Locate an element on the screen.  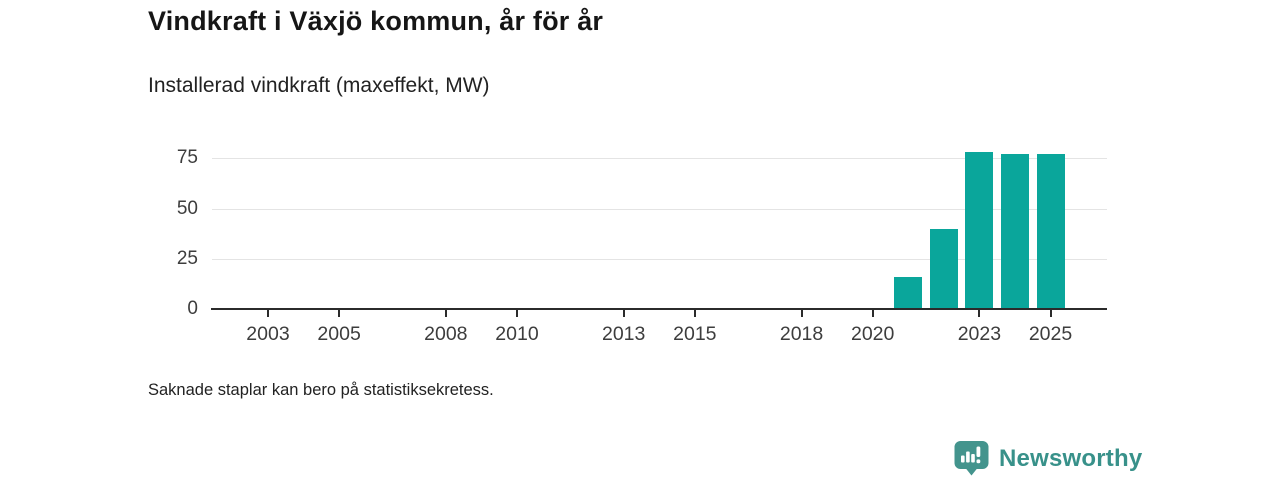
x-tick-2005 is located at coordinates (339, 313).